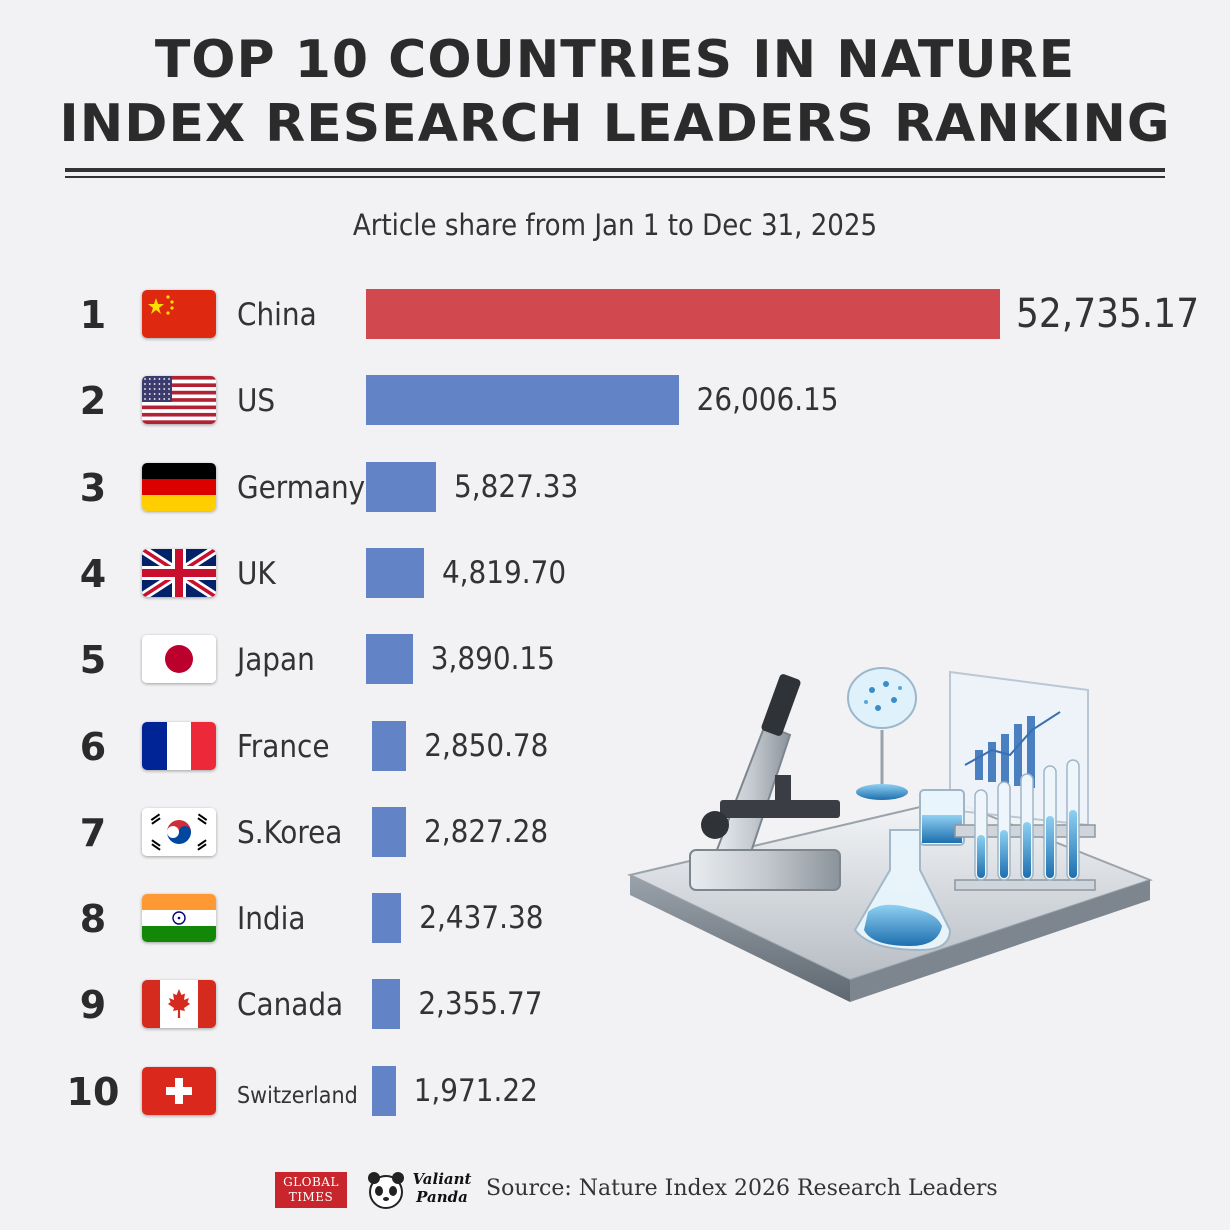 The height and width of the screenshot is (1230, 1230). What do you see at coordinates (615, 60) in the screenshot?
I see `title-line-1: TOP 10 COUNTRIES IN NATURE` at bounding box center [615, 60].